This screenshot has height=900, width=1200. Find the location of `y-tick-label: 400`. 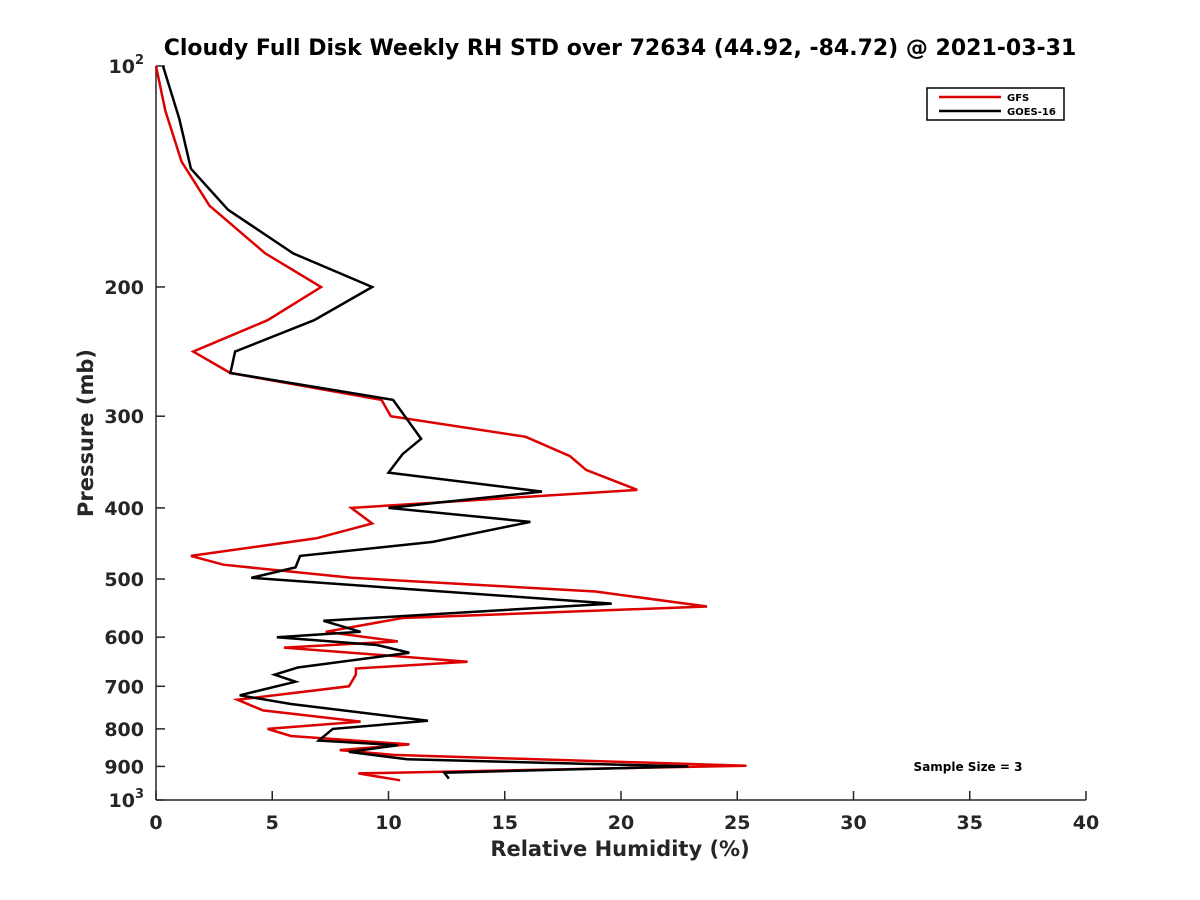

y-tick-label: 400 is located at coordinates (124, 509).